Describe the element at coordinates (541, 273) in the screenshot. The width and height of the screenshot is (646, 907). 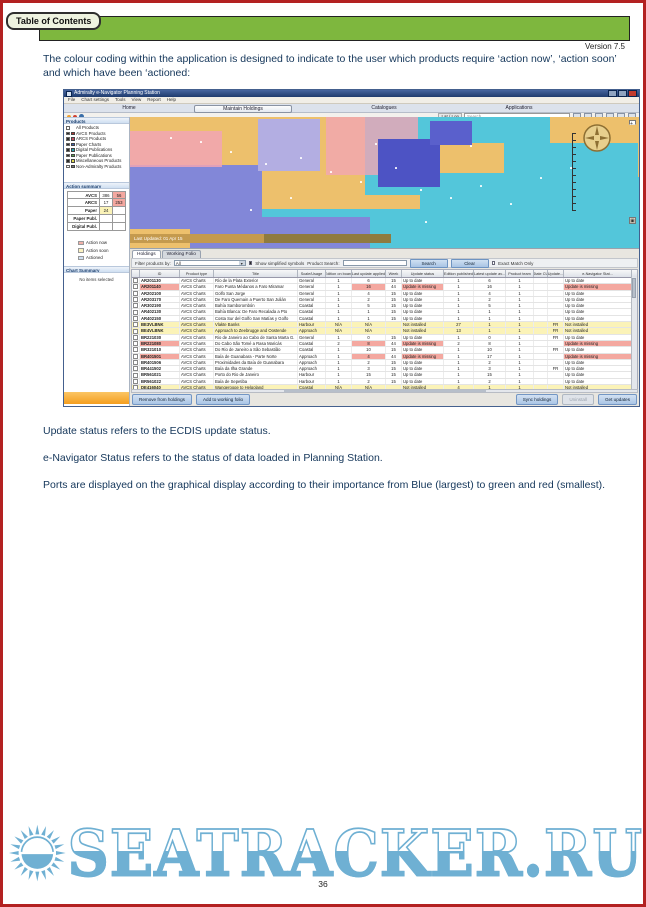
I see `column-header-st: State CU` at that location.